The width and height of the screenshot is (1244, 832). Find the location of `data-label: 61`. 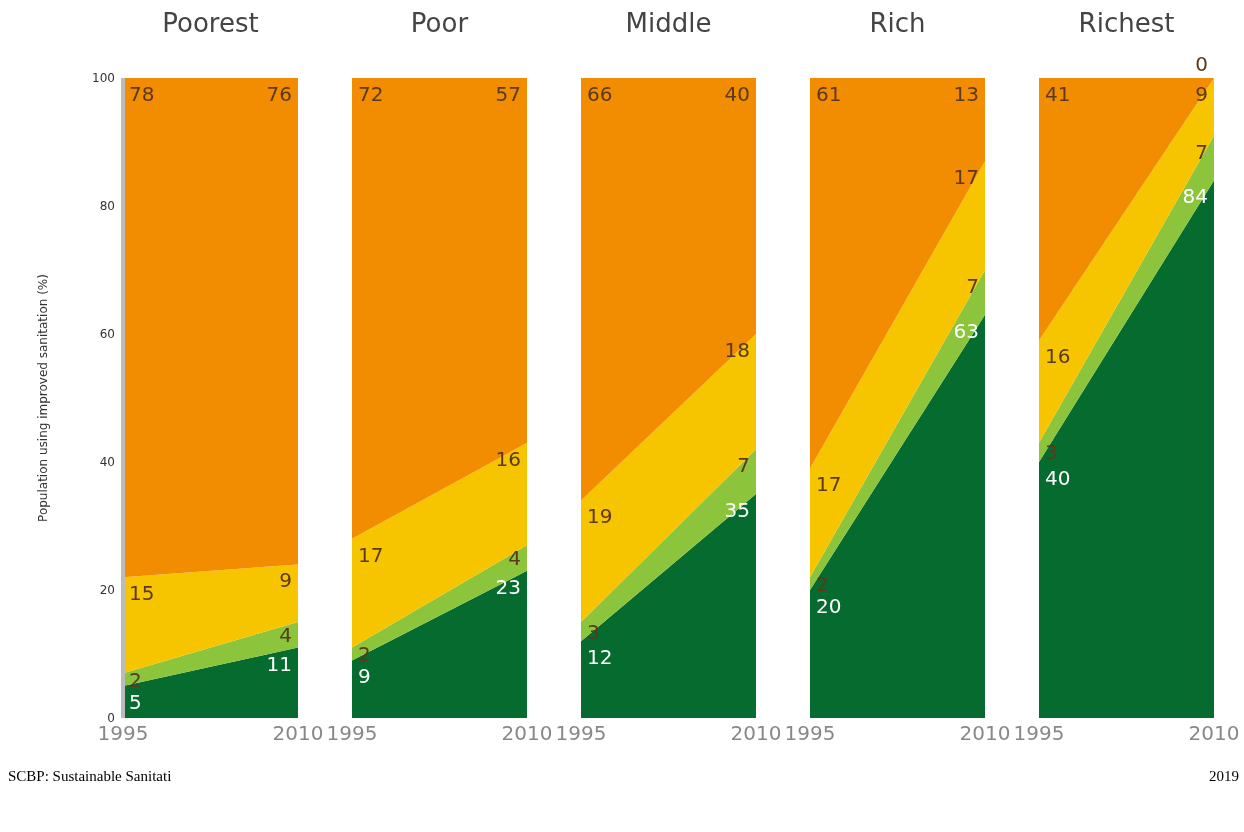

data-label: 61 is located at coordinates (829, 94).